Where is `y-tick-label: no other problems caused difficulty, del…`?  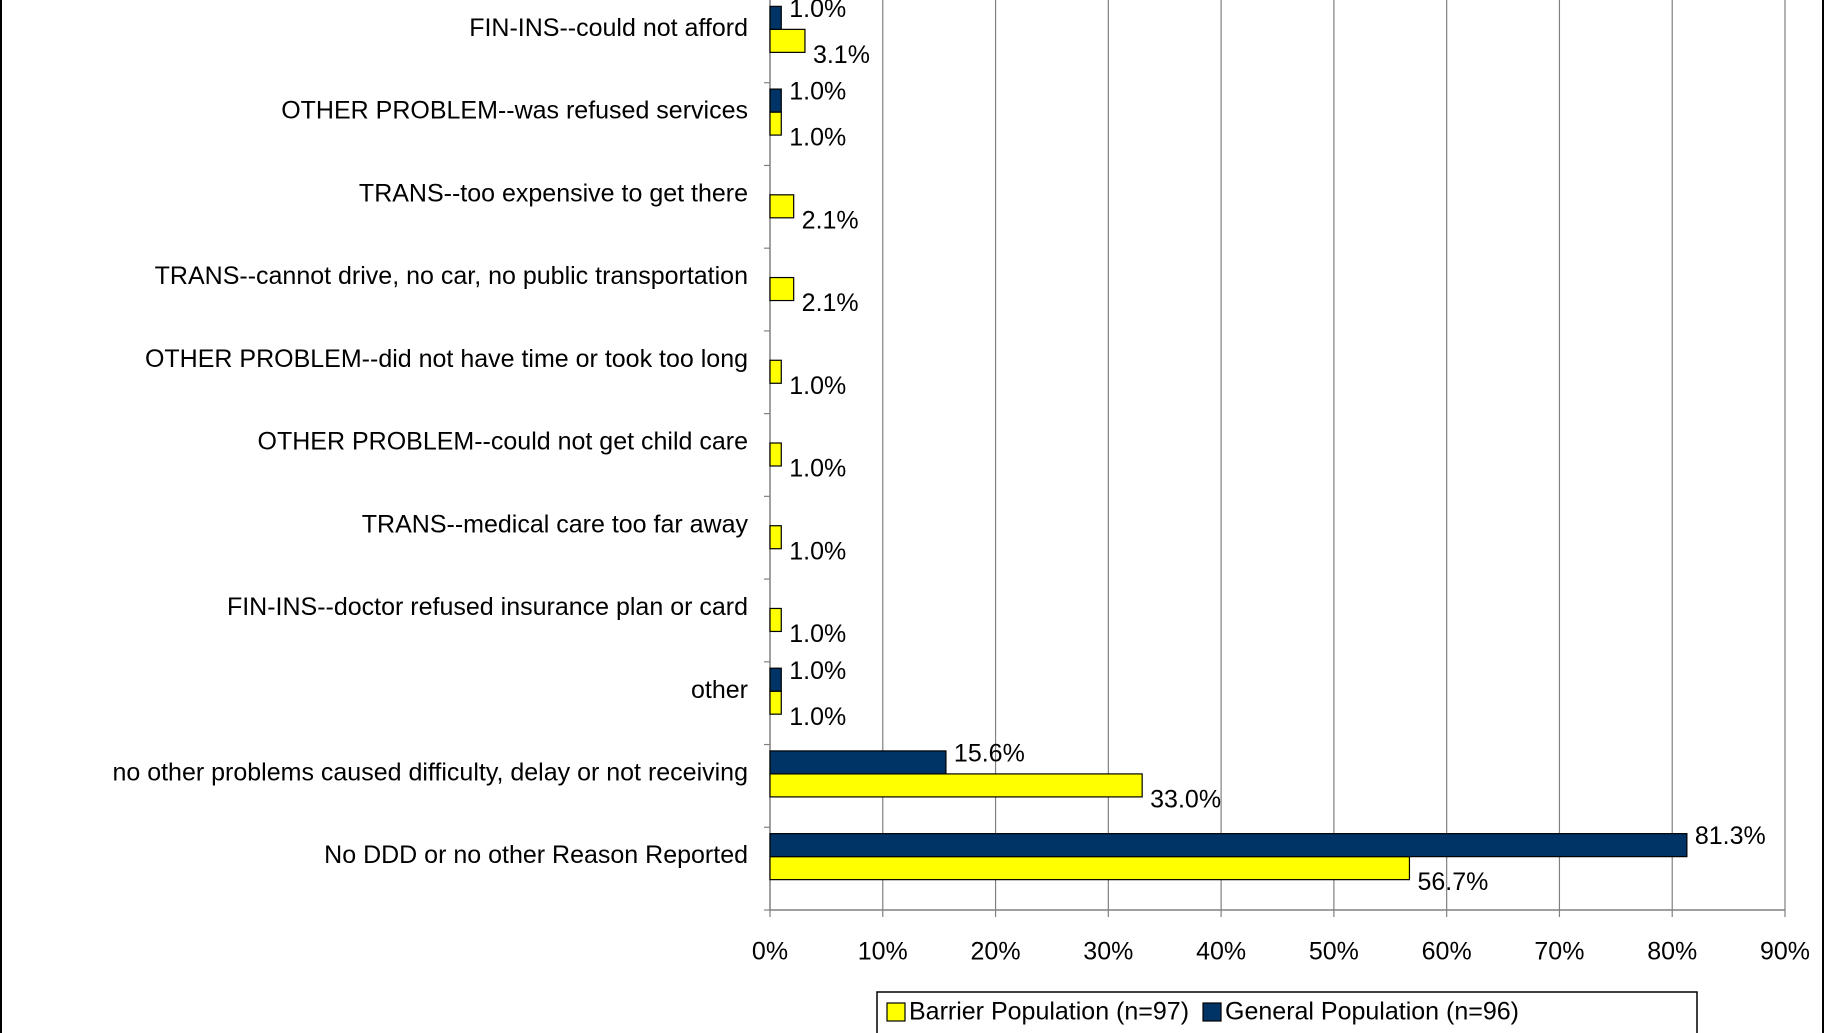 y-tick-label: no other problems caused difficulty, del… is located at coordinates (430, 773).